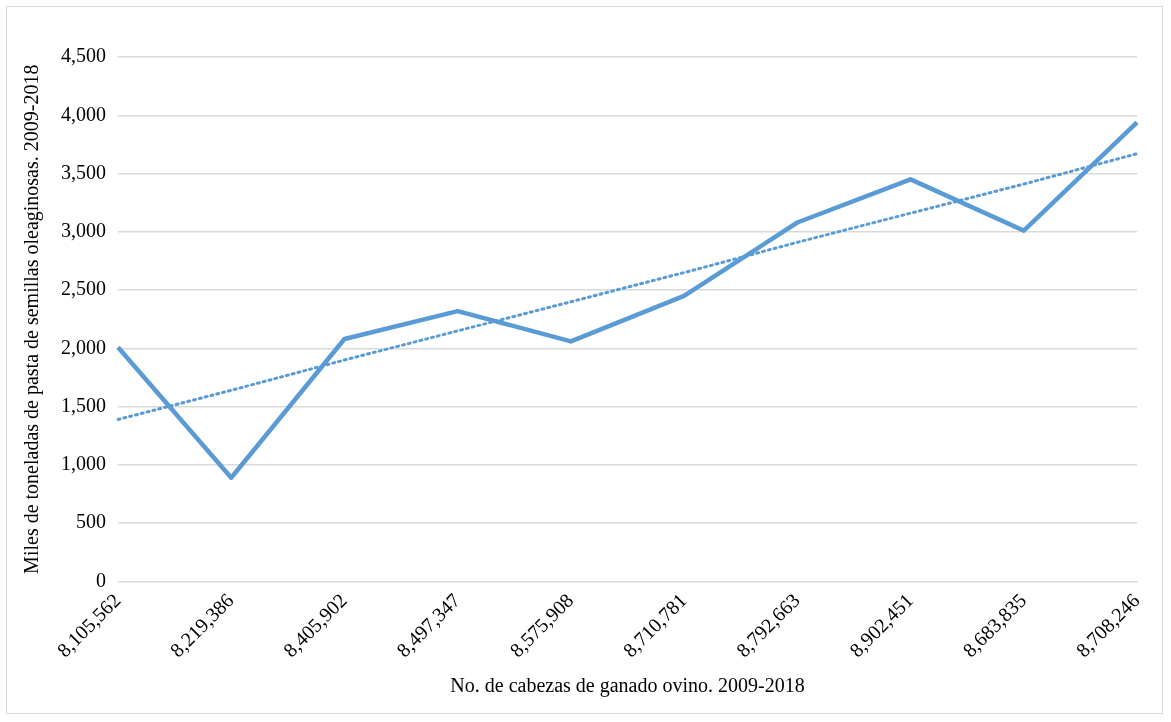  What do you see at coordinates (83, 288) in the screenshot?
I see `y-tick-label: 2,500` at bounding box center [83, 288].